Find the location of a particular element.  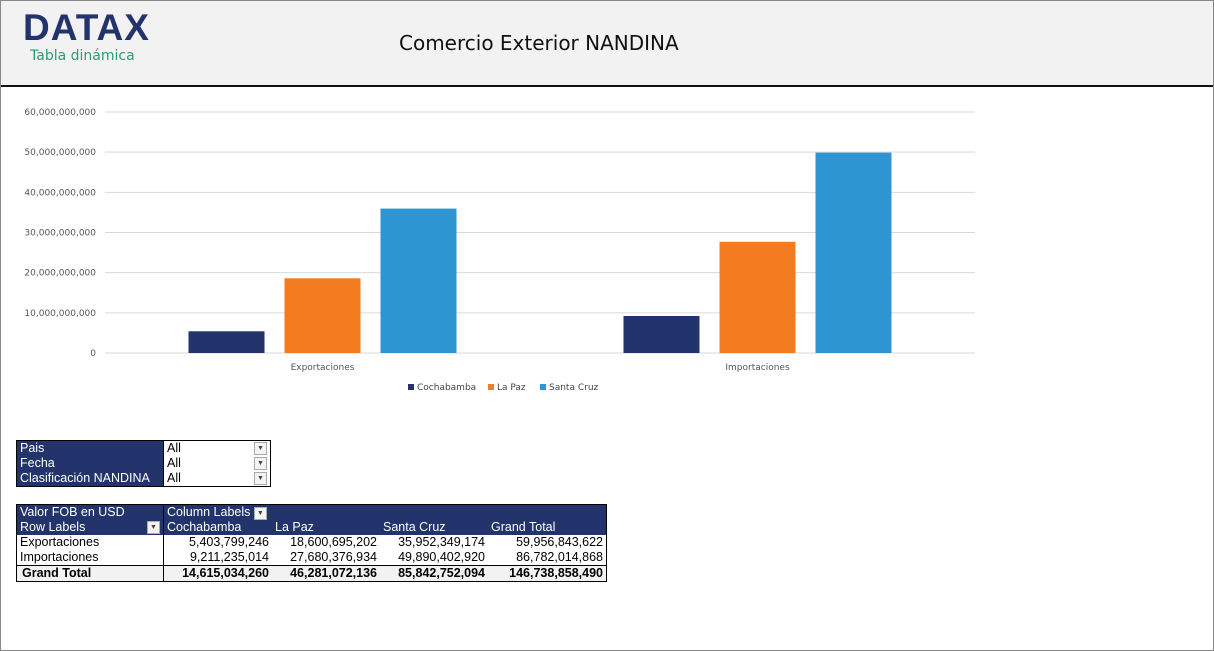

total-value: 85,842,752,094 is located at coordinates (441, 573).